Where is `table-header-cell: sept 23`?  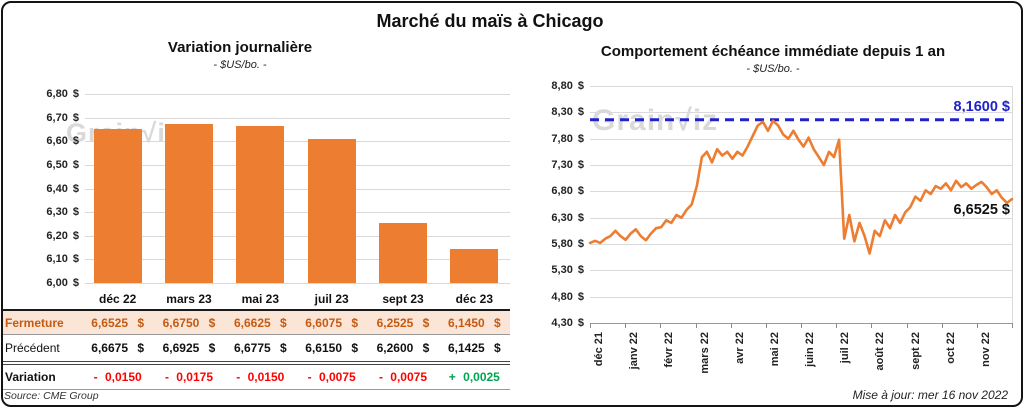
table-header-cell: sept 23 is located at coordinates (403, 299).